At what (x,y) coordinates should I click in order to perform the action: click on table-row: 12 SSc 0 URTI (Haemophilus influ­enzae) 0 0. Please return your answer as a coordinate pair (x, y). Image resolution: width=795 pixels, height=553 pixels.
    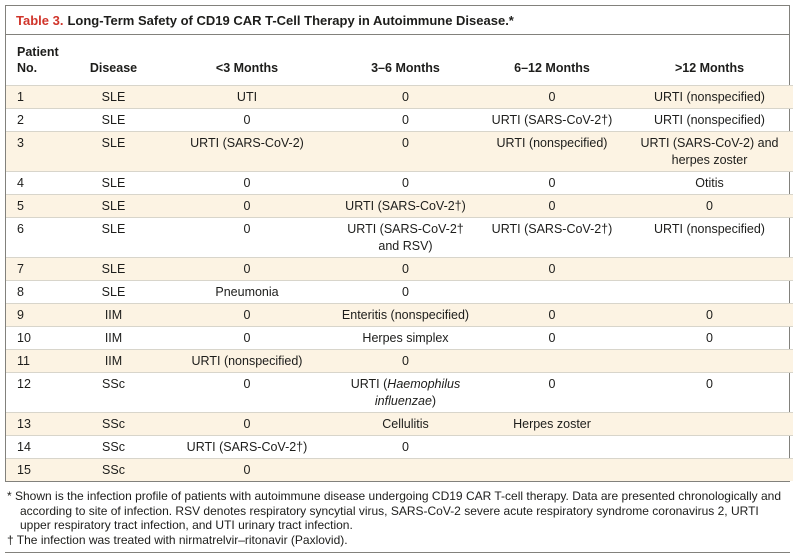
    Looking at the image, I should click on (399, 392).